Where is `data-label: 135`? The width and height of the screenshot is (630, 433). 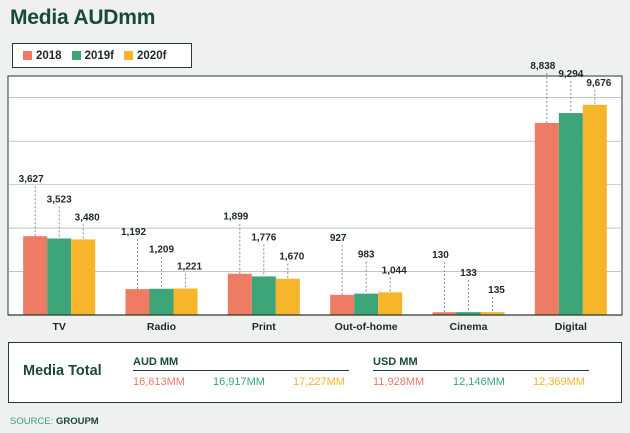 data-label: 135 is located at coordinates (496, 290).